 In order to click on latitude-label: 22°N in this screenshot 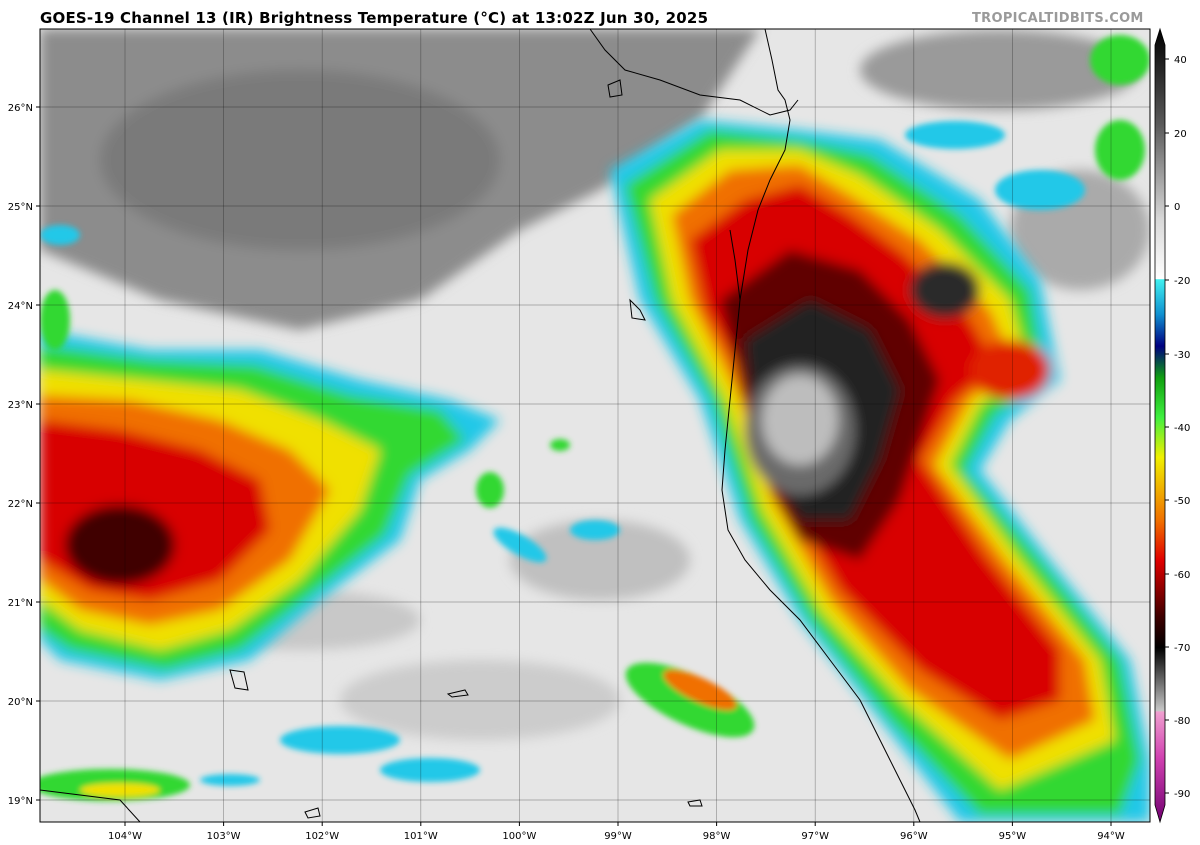, I will do `click(20, 504)`.